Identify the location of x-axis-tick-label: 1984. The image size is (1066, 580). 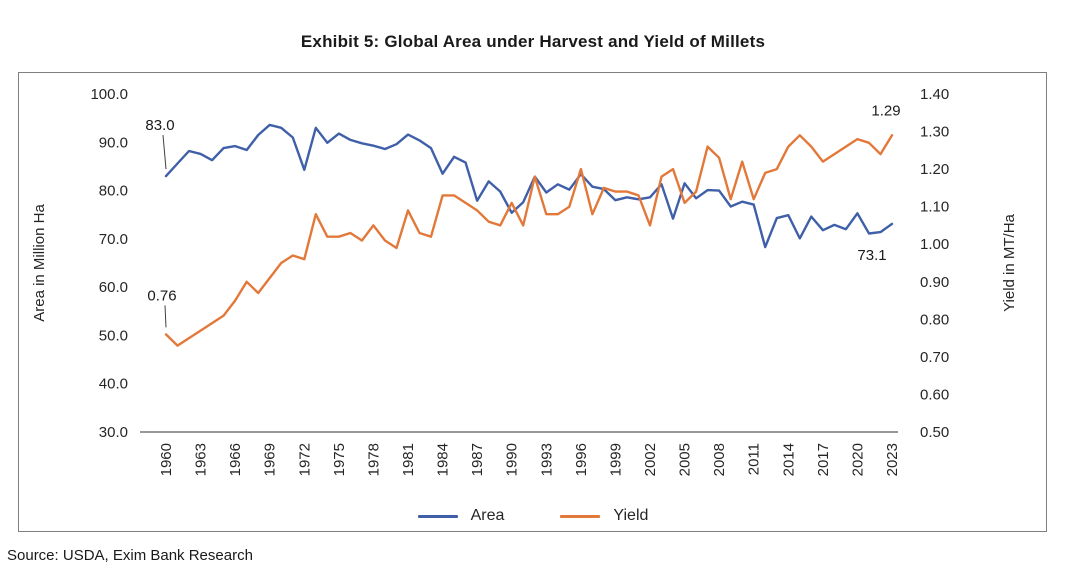
(443, 459).